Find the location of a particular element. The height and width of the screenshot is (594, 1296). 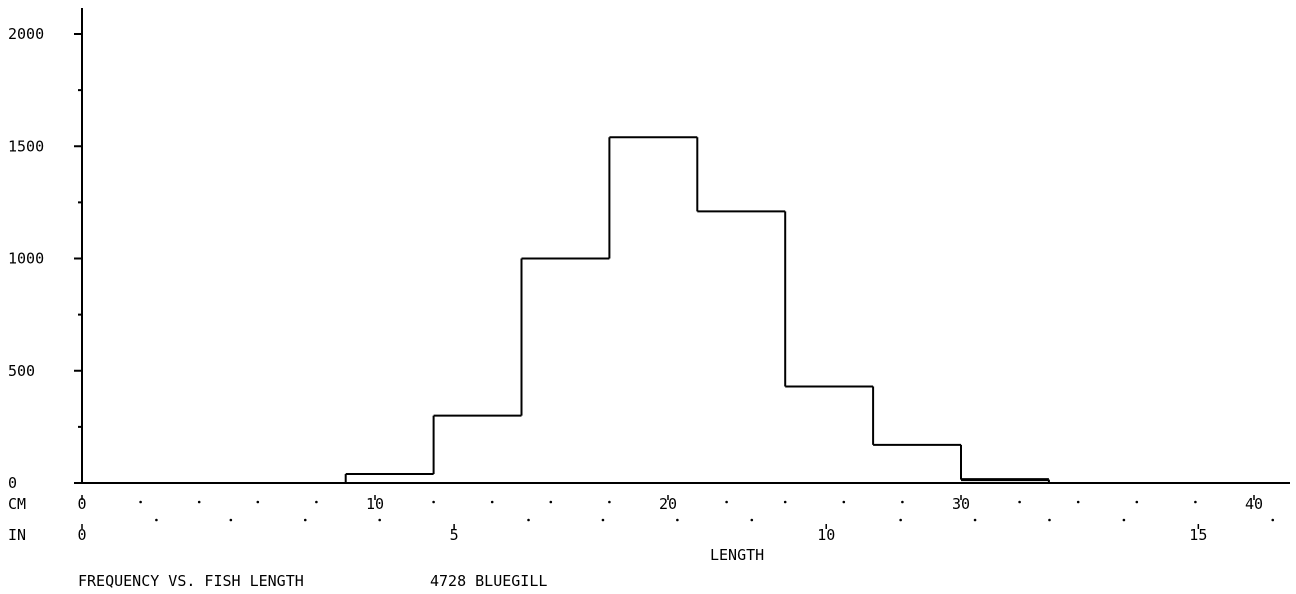

y-axis-ticks: 0 500 1000 1500 2000 is located at coordinates (45, 258).